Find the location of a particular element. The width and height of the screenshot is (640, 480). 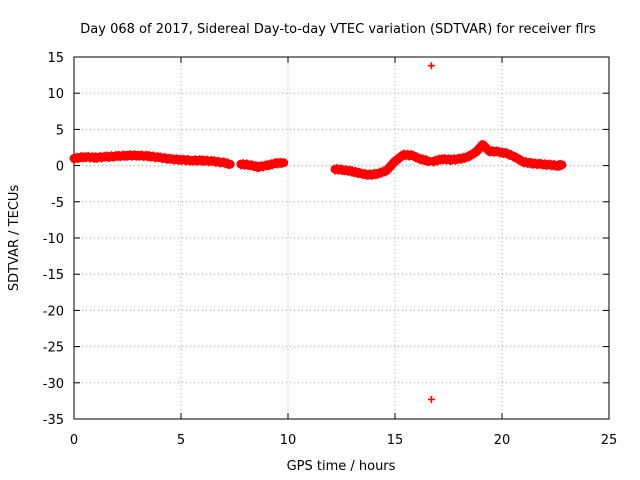

x-tick-label: 25 is located at coordinates (609, 440).